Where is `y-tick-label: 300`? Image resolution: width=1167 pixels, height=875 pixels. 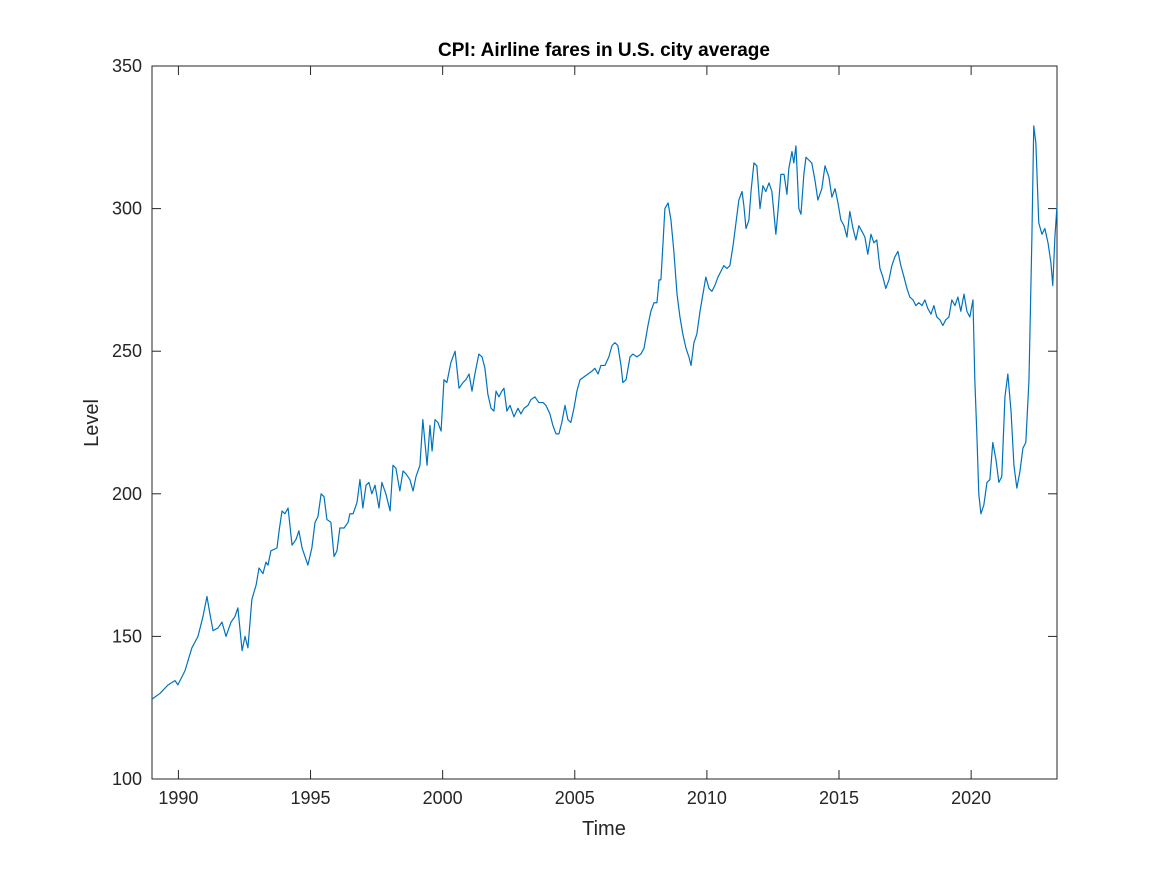 y-tick-label: 300 is located at coordinates (127, 209).